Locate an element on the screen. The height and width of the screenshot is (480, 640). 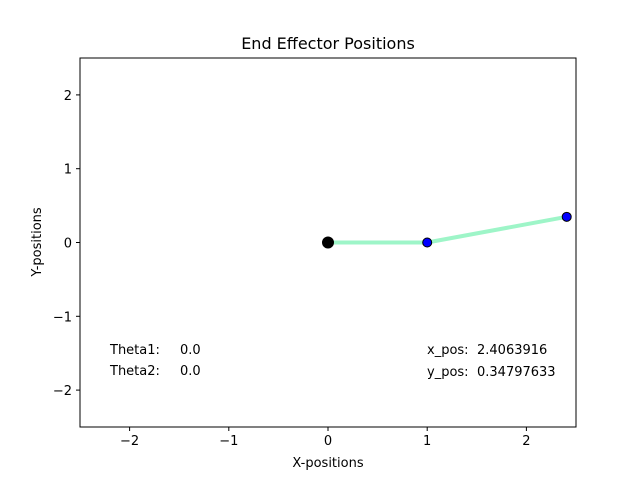
y-tick-label: −2 is located at coordinates (62, 391).